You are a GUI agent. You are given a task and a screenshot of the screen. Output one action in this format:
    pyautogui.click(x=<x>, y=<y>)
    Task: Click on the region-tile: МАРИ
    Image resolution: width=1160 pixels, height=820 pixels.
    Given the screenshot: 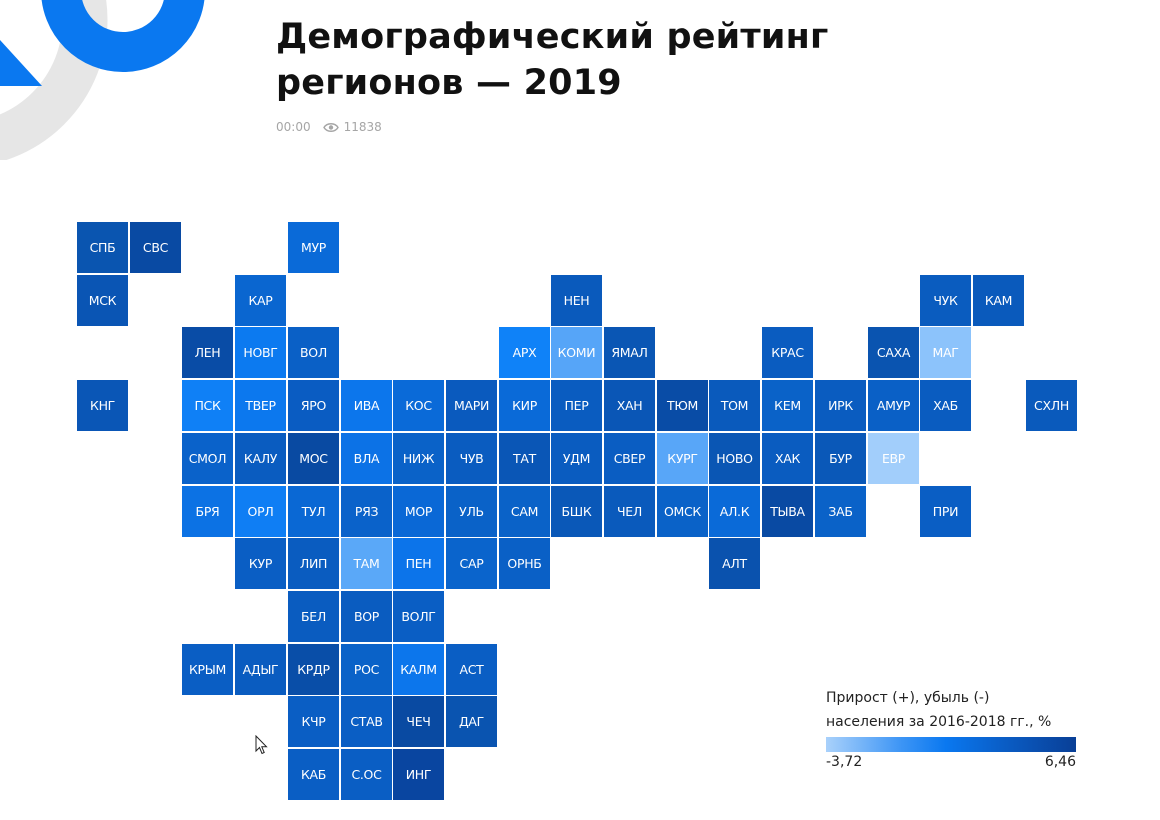 What is the action you would take?
    pyautogui.click(x=471, y=405)
    